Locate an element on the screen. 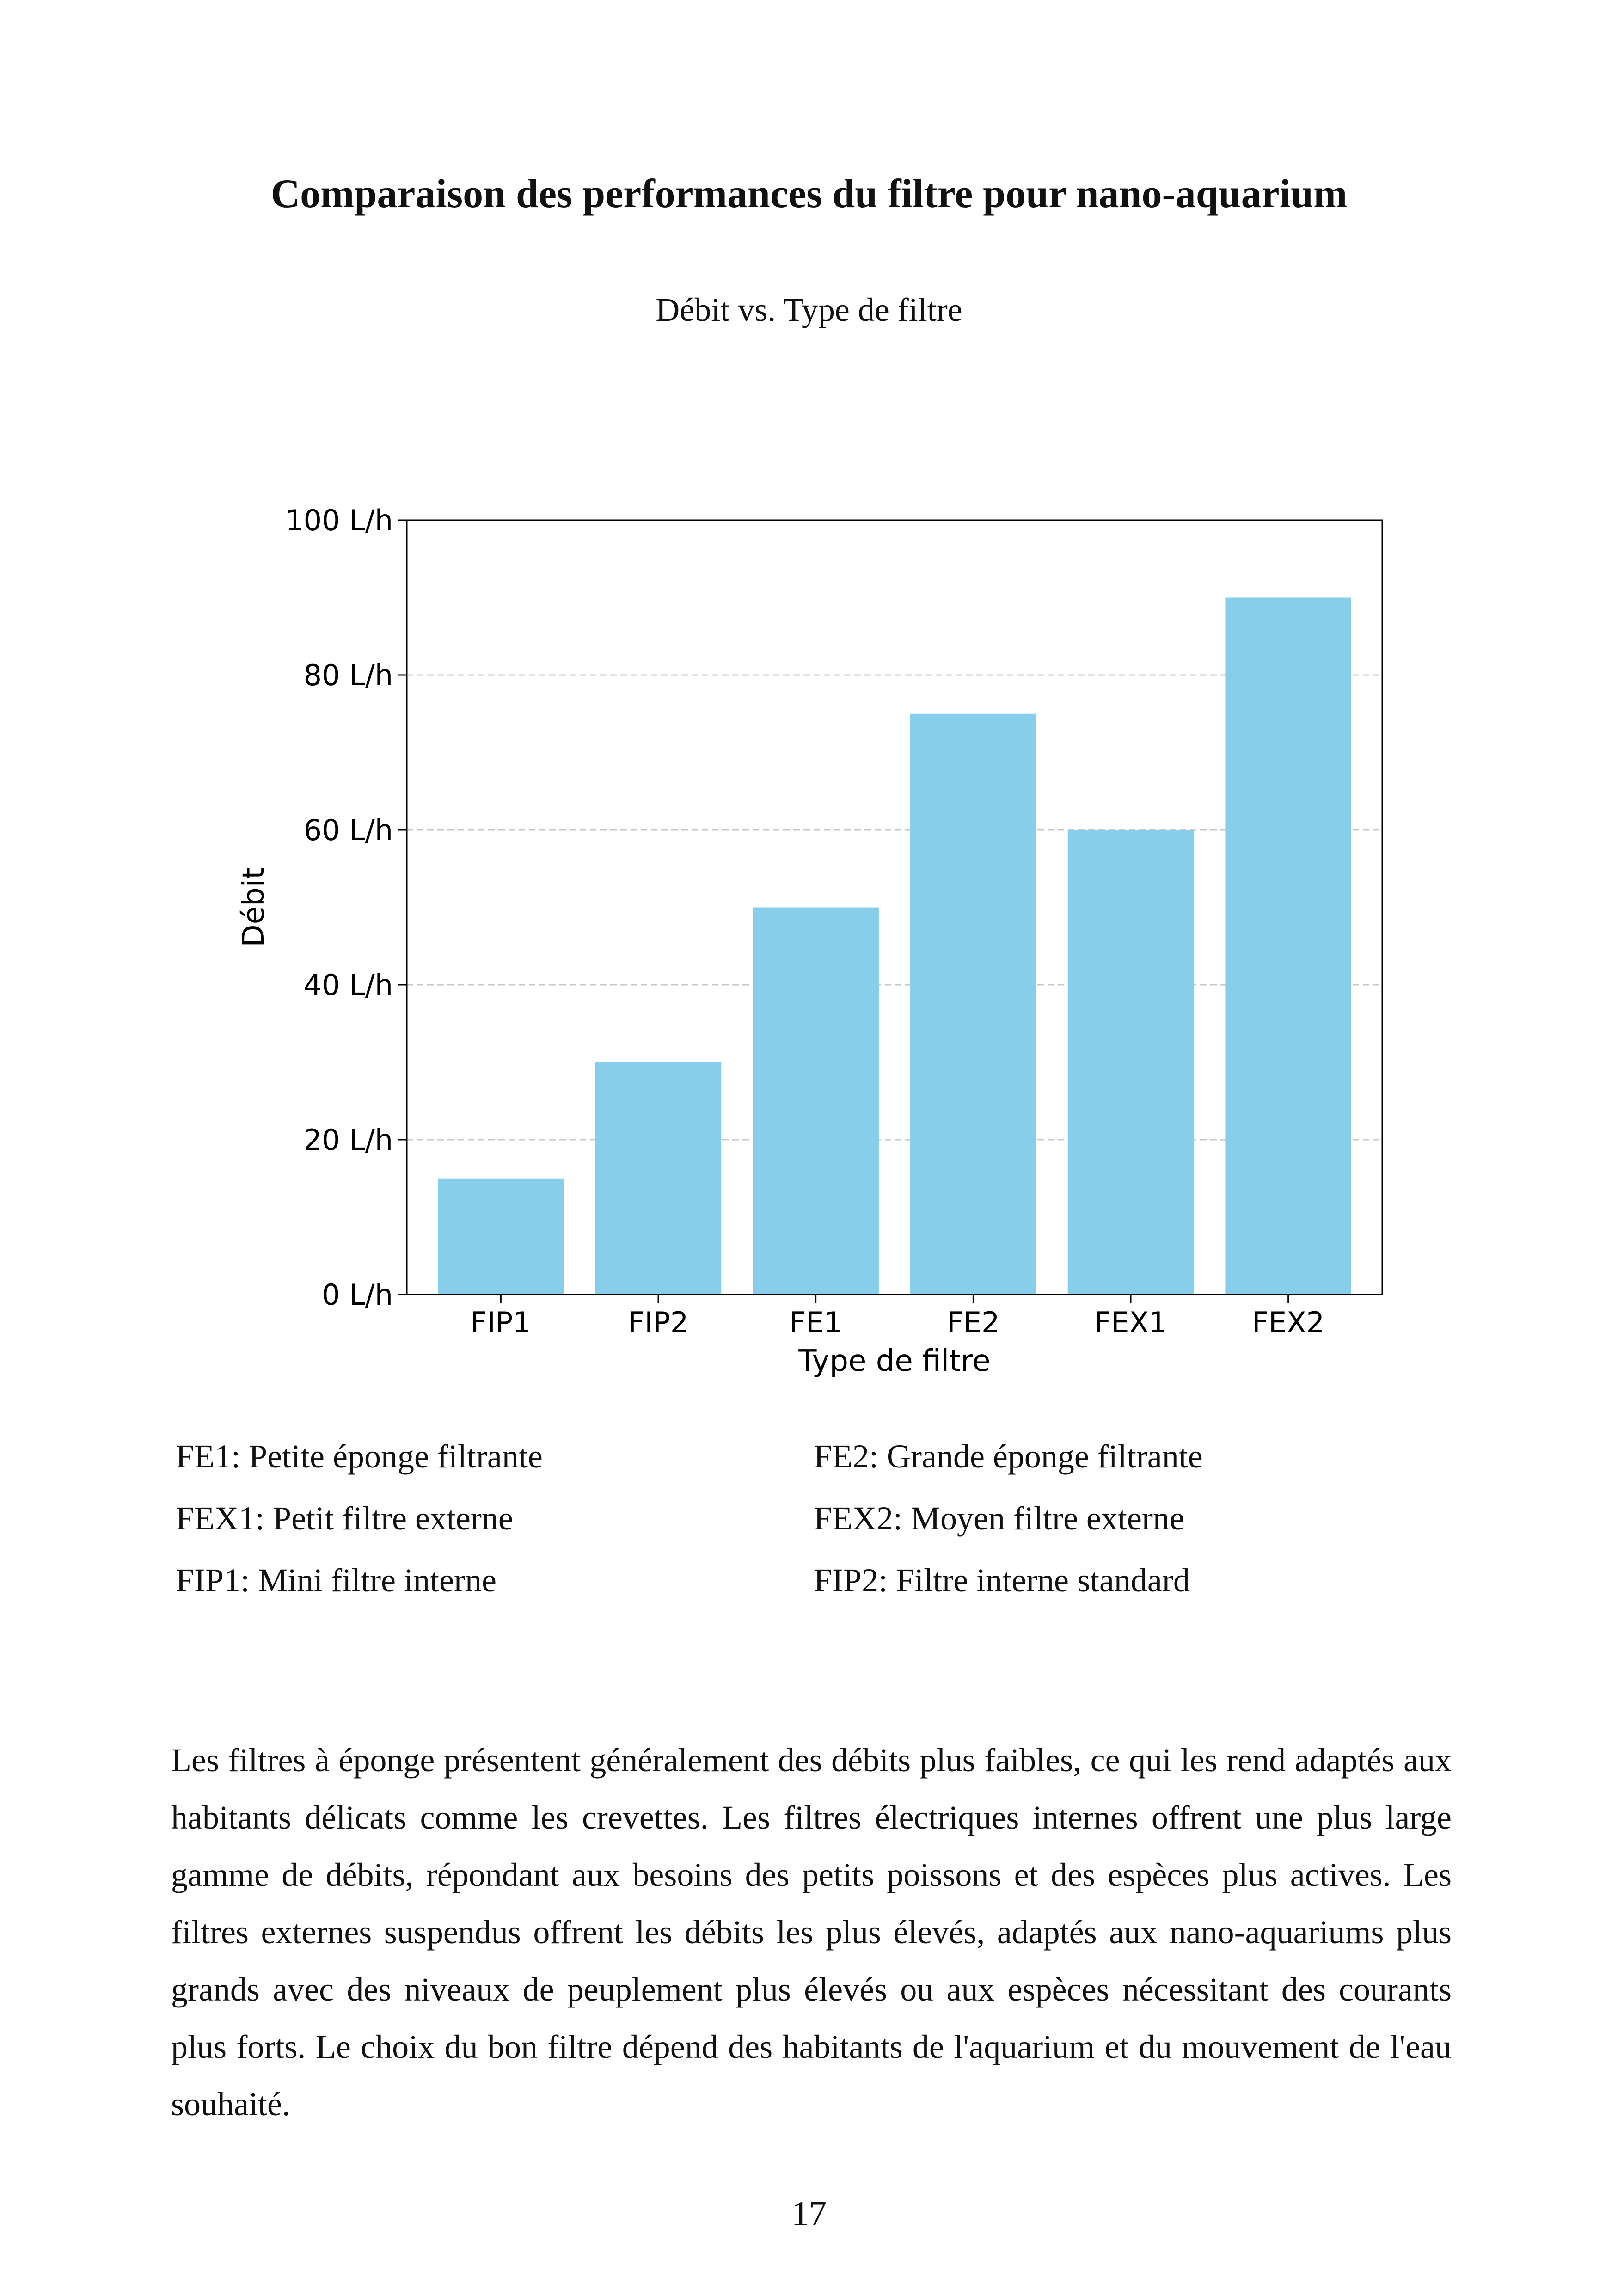 The image size is (1618, 2296). bar-fex2 is located at coordinates (1288, 946).